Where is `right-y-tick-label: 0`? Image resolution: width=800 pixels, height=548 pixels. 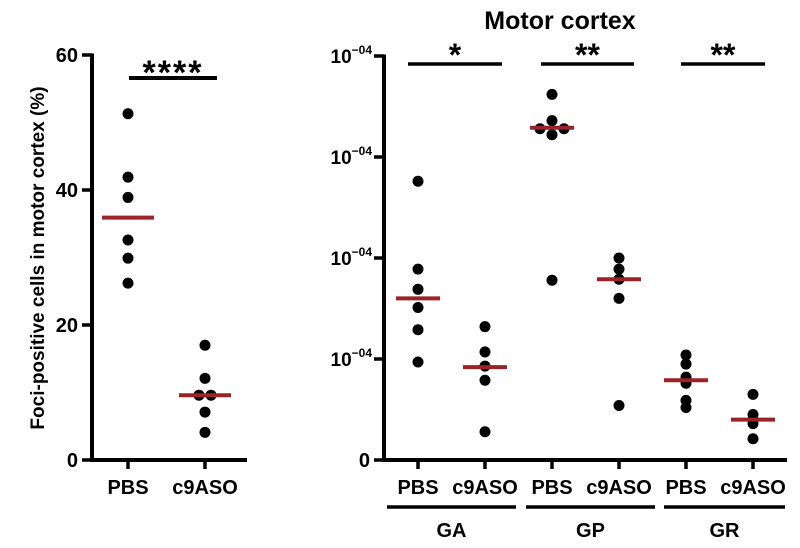 right-y-tick-label: 0 is located at coordinates (364, 461).